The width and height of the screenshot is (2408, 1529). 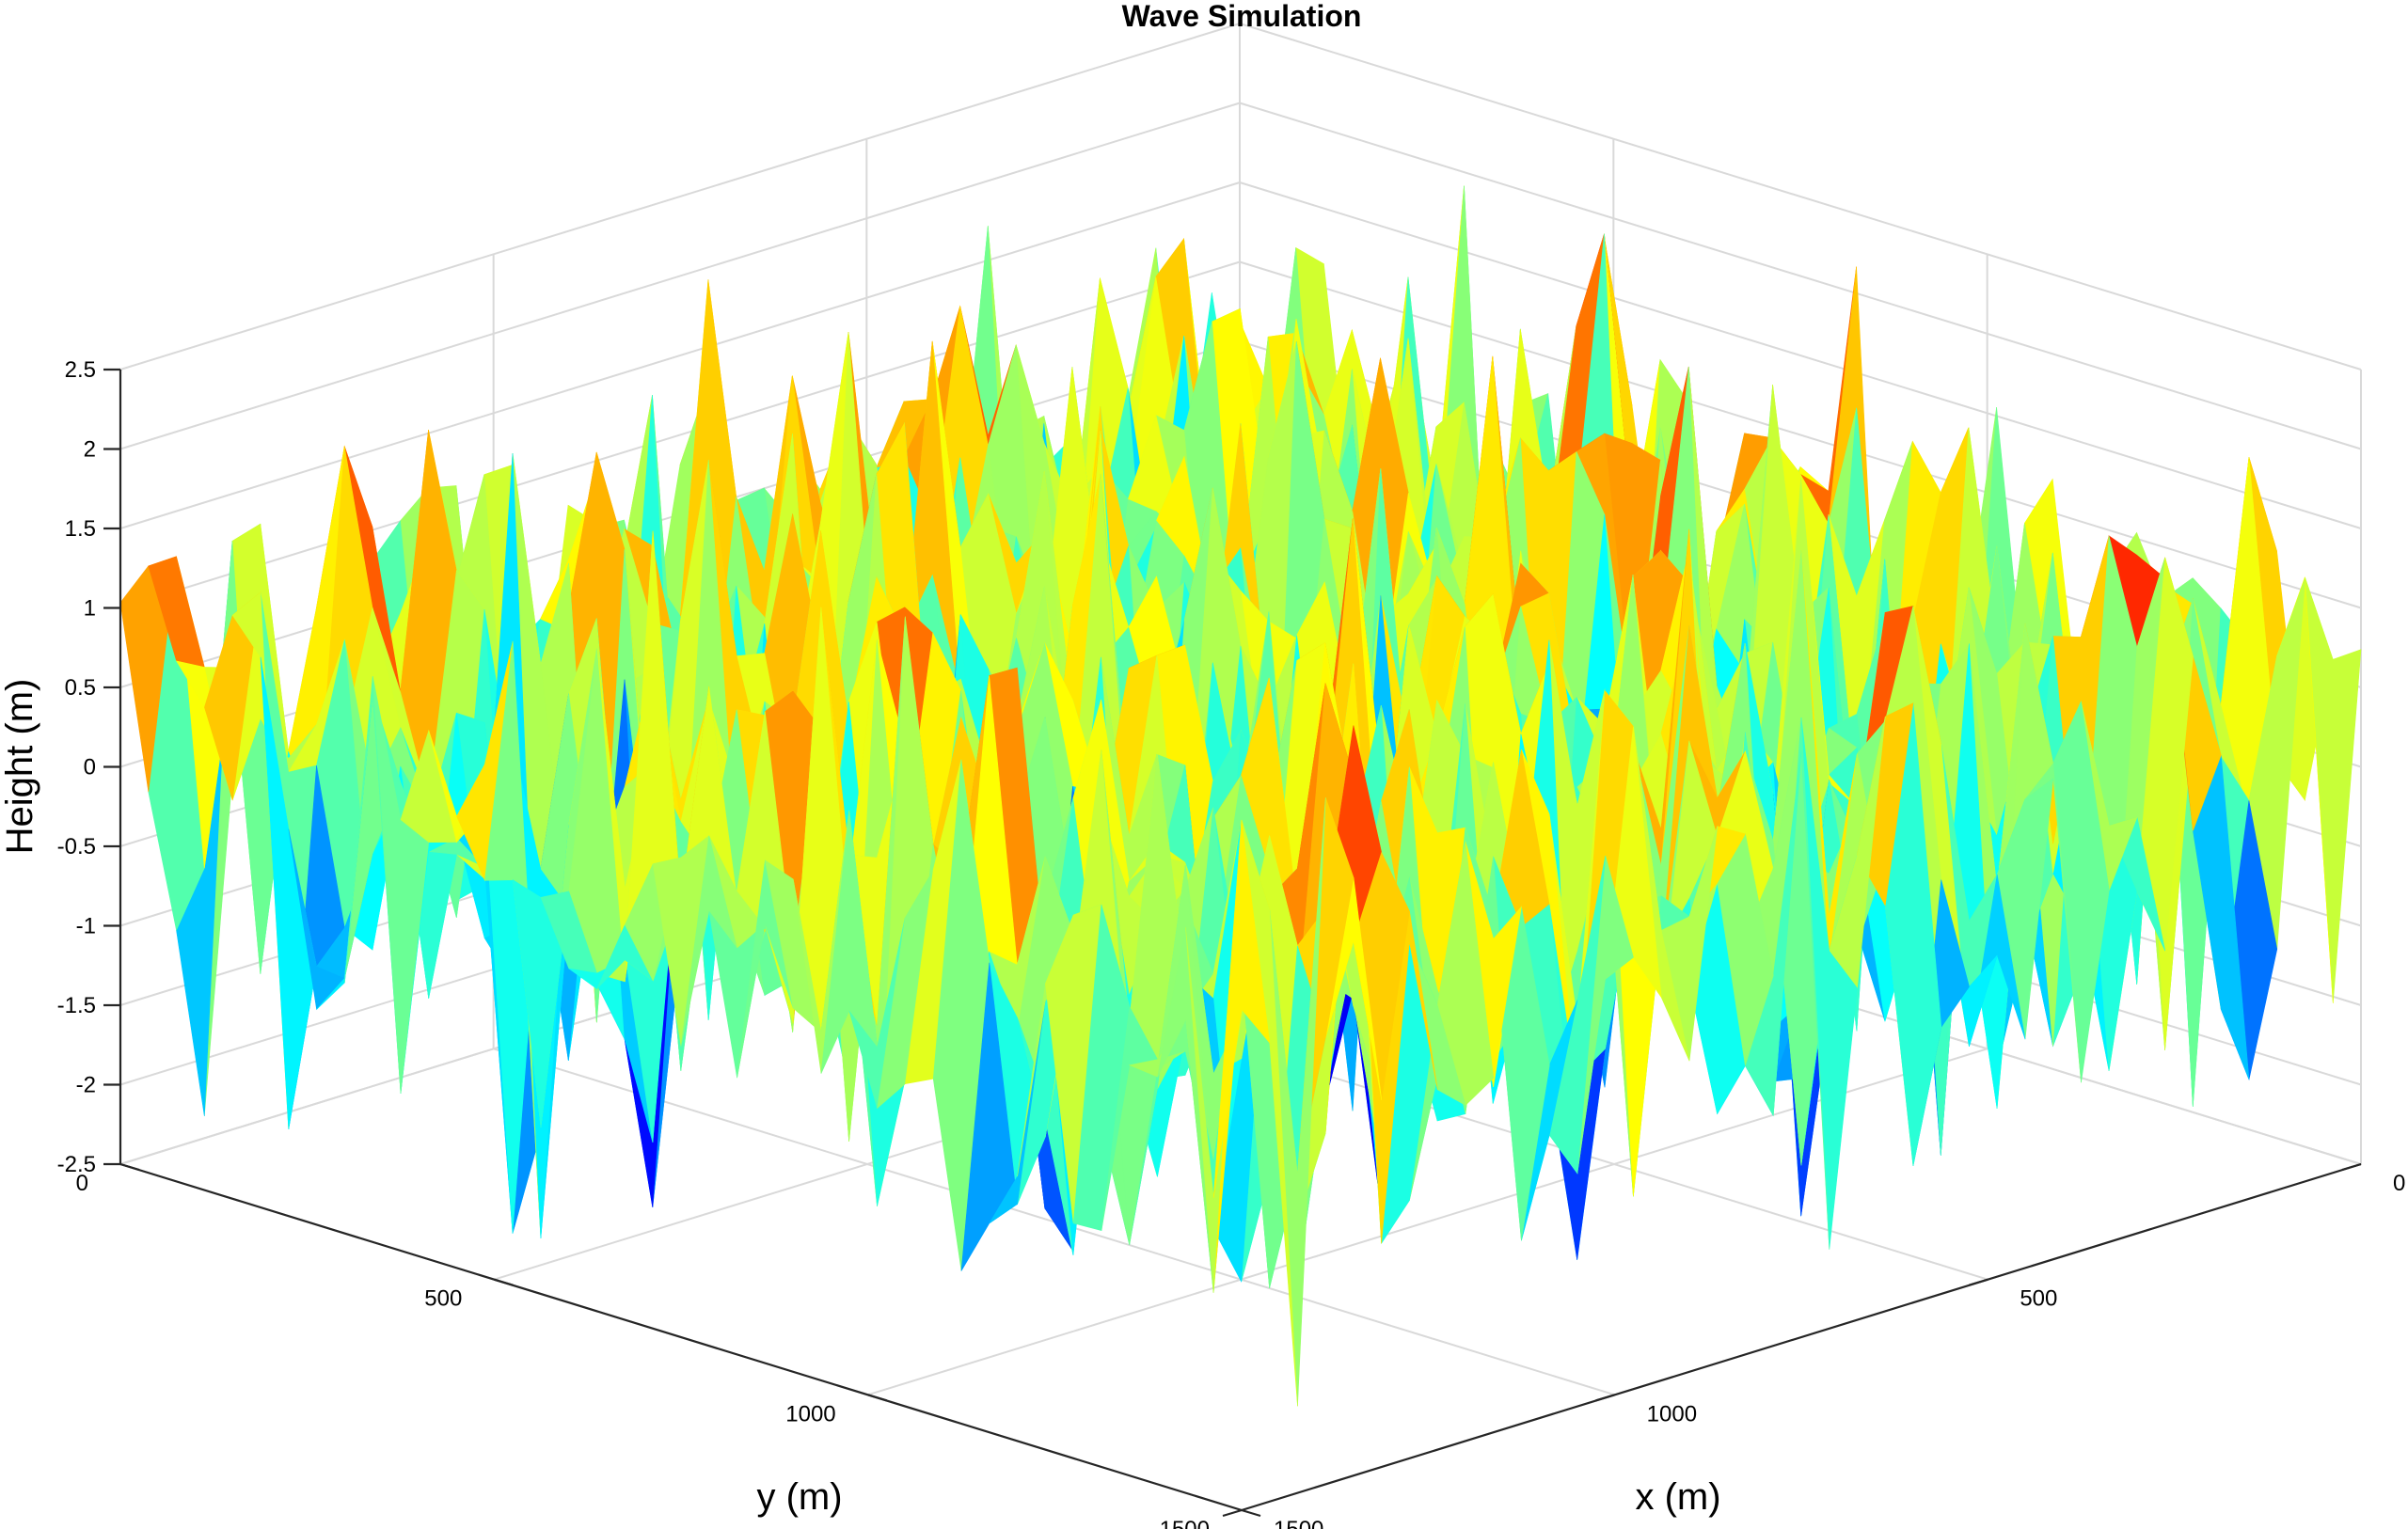 I want to click on chart-title: Wave Simulation, so click(x=1242, y=16).